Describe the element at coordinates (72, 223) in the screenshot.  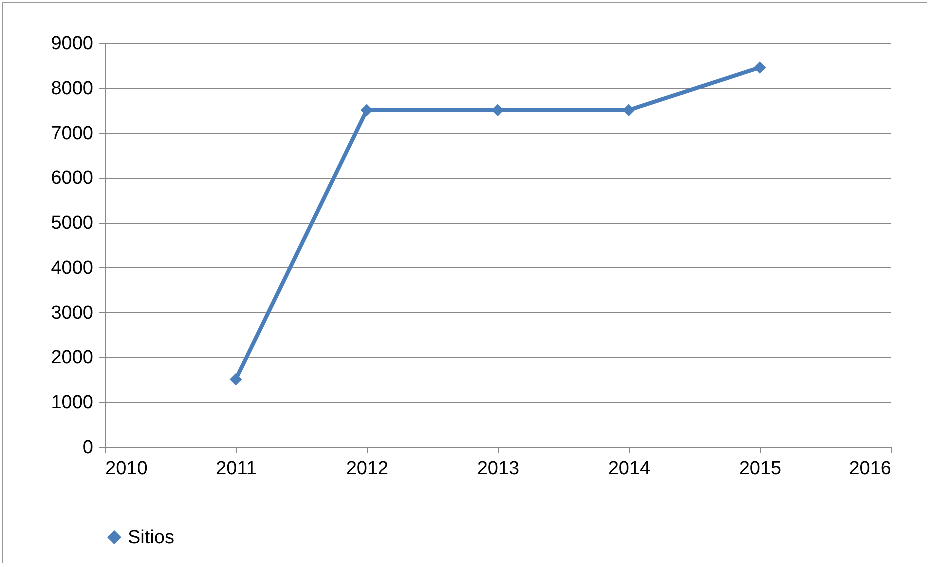
I see `y-tick-label: 5000` at that location.